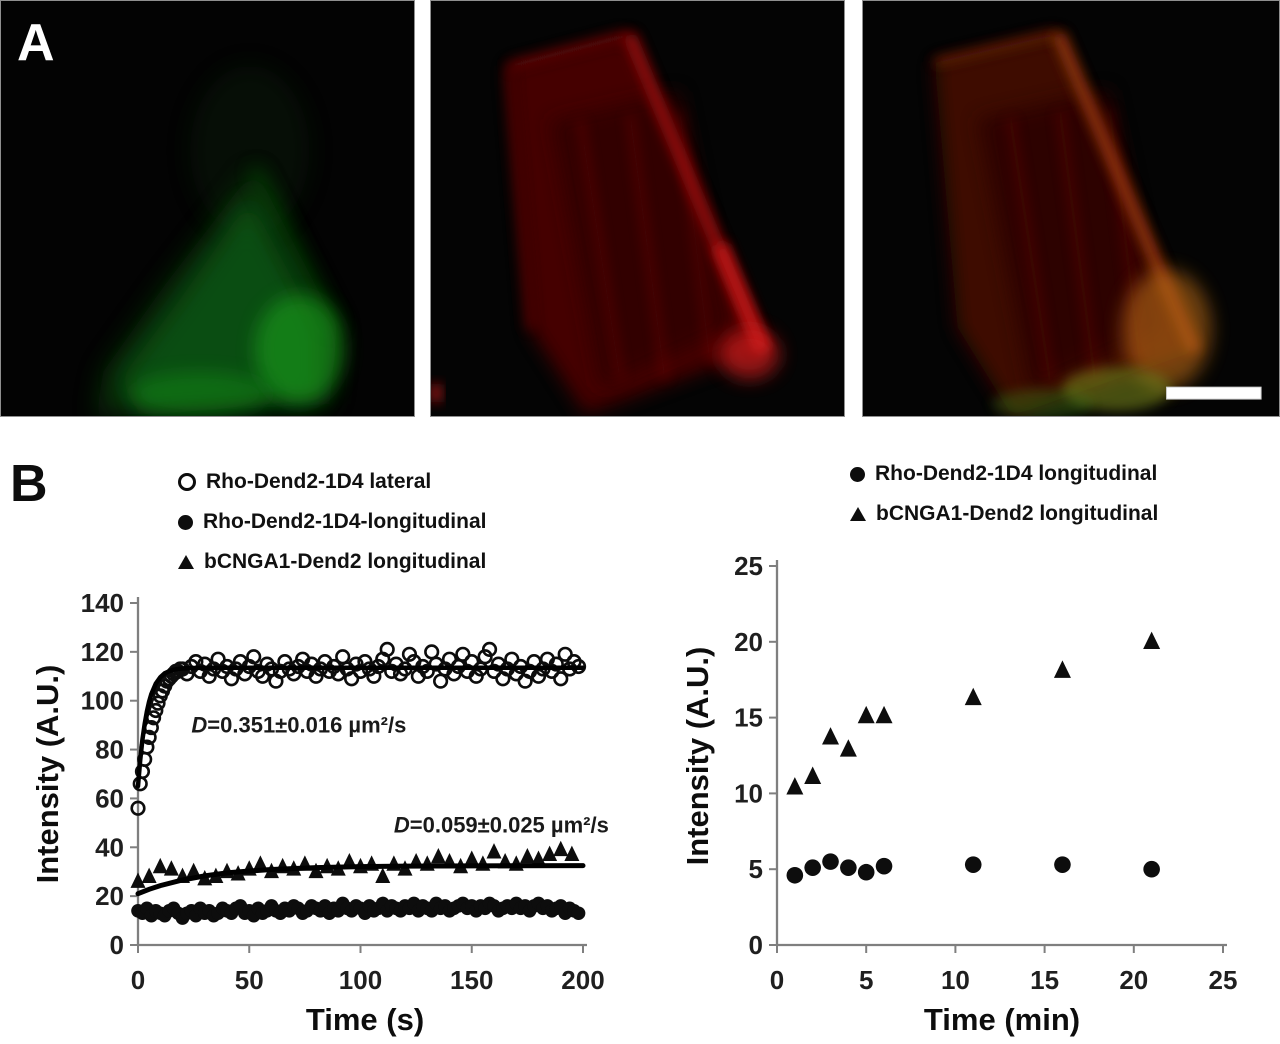  I want to click on y-tick-label: 10, so click(748, 793).